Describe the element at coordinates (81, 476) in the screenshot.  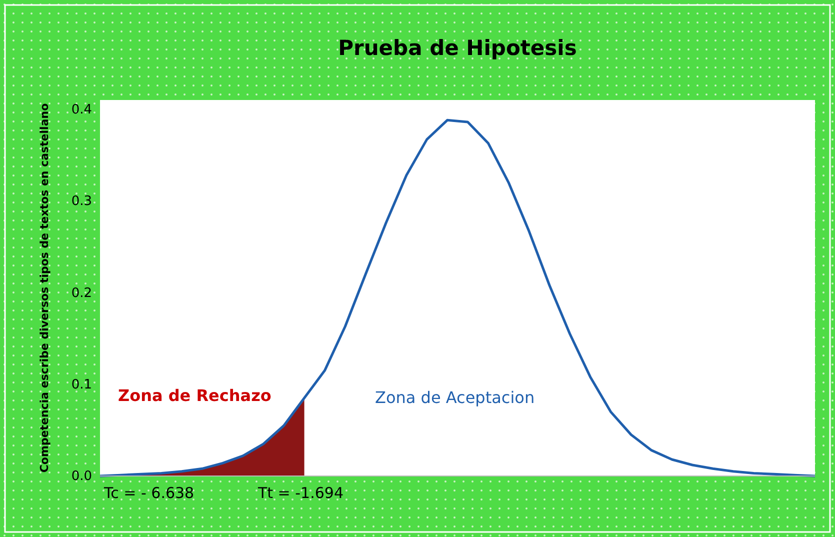
I see `y-tick-label: 0.0` at that location.